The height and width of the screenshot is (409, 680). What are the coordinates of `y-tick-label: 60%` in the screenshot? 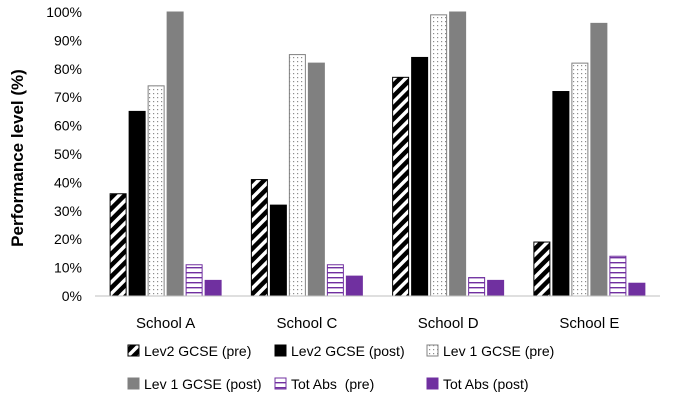 It's located at (68, 126).